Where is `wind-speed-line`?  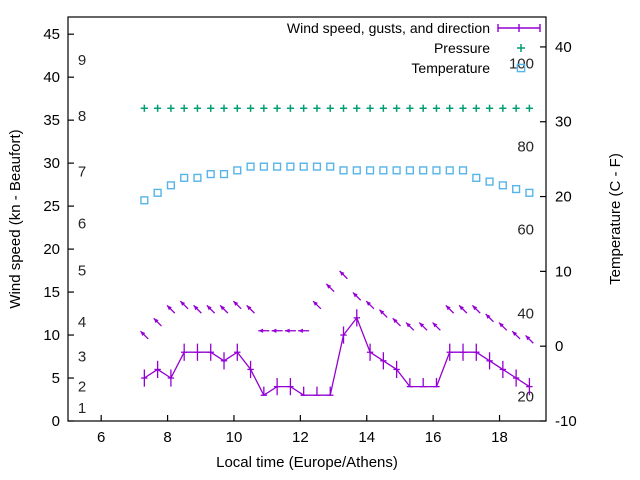 wind-speed-line is located at coordinates (336, 356).